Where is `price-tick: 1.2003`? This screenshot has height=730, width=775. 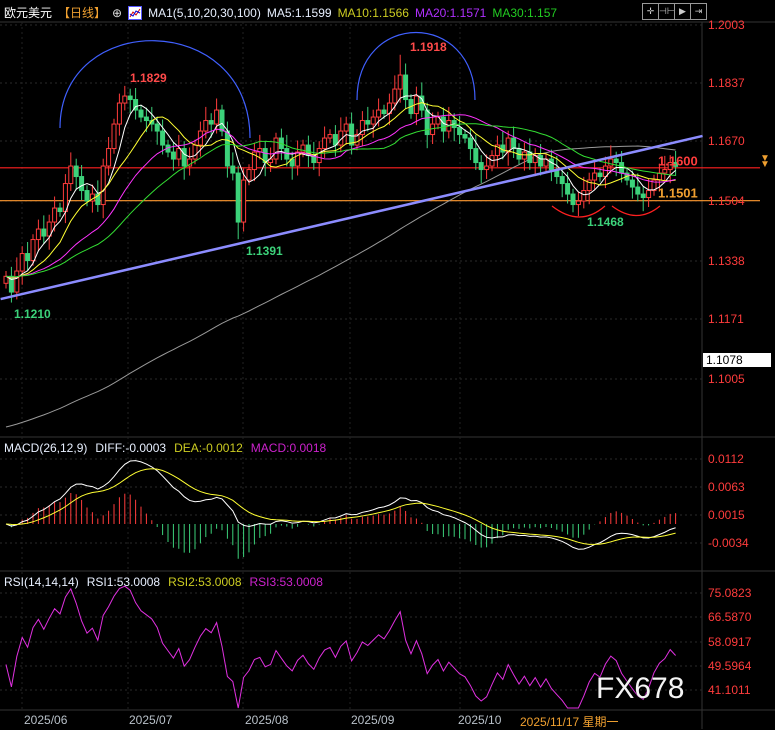 price-tick: 1.2003 is located at coordinates (726, 25).